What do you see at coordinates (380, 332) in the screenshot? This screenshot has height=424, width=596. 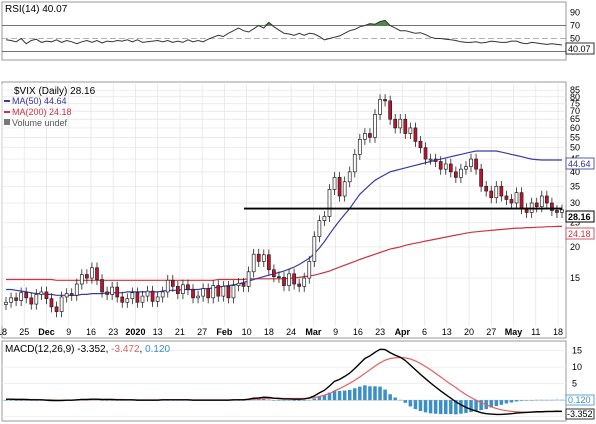 I see `price-xtick-17: 23` at bounding box center [380, 332].